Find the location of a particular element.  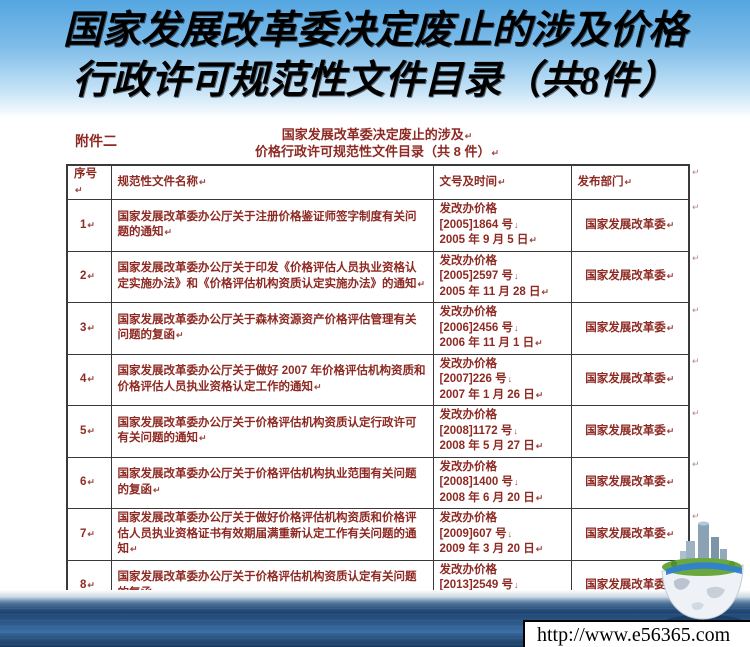

row-number-cell: 3↵ is located at coordinates (89, 328).